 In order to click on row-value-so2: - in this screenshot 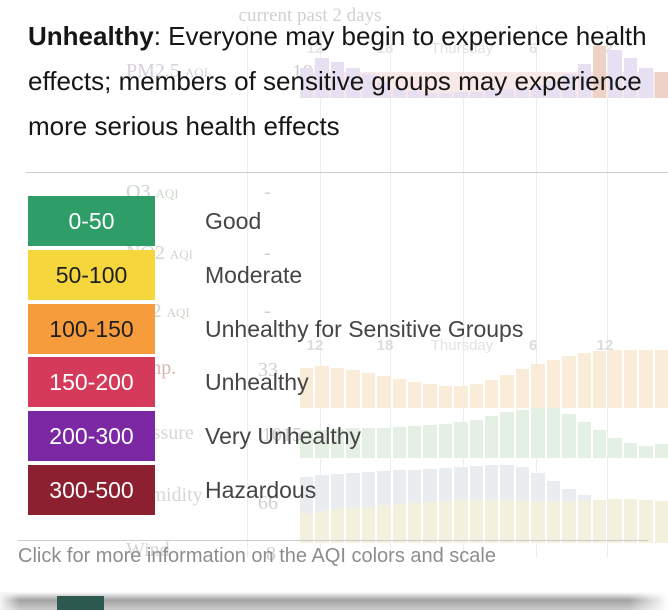, I will do `click(267, 311)`.